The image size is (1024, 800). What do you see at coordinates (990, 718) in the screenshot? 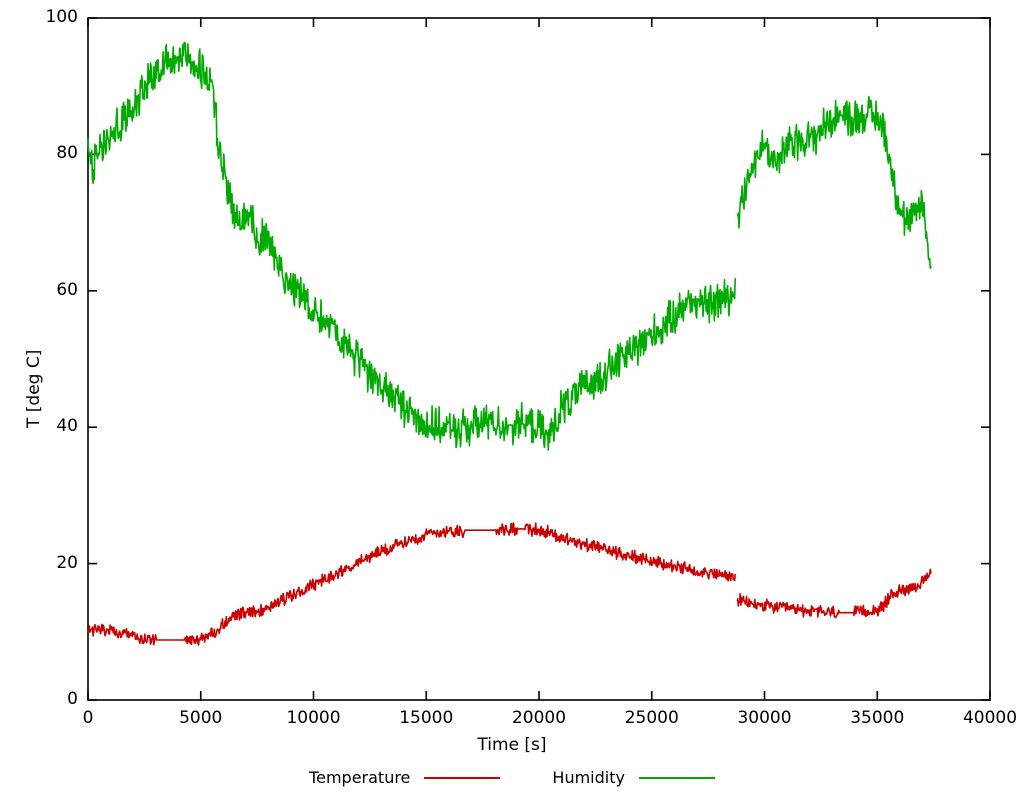
I see `x-tick-label: 40000` at bounding box center [990, 718].